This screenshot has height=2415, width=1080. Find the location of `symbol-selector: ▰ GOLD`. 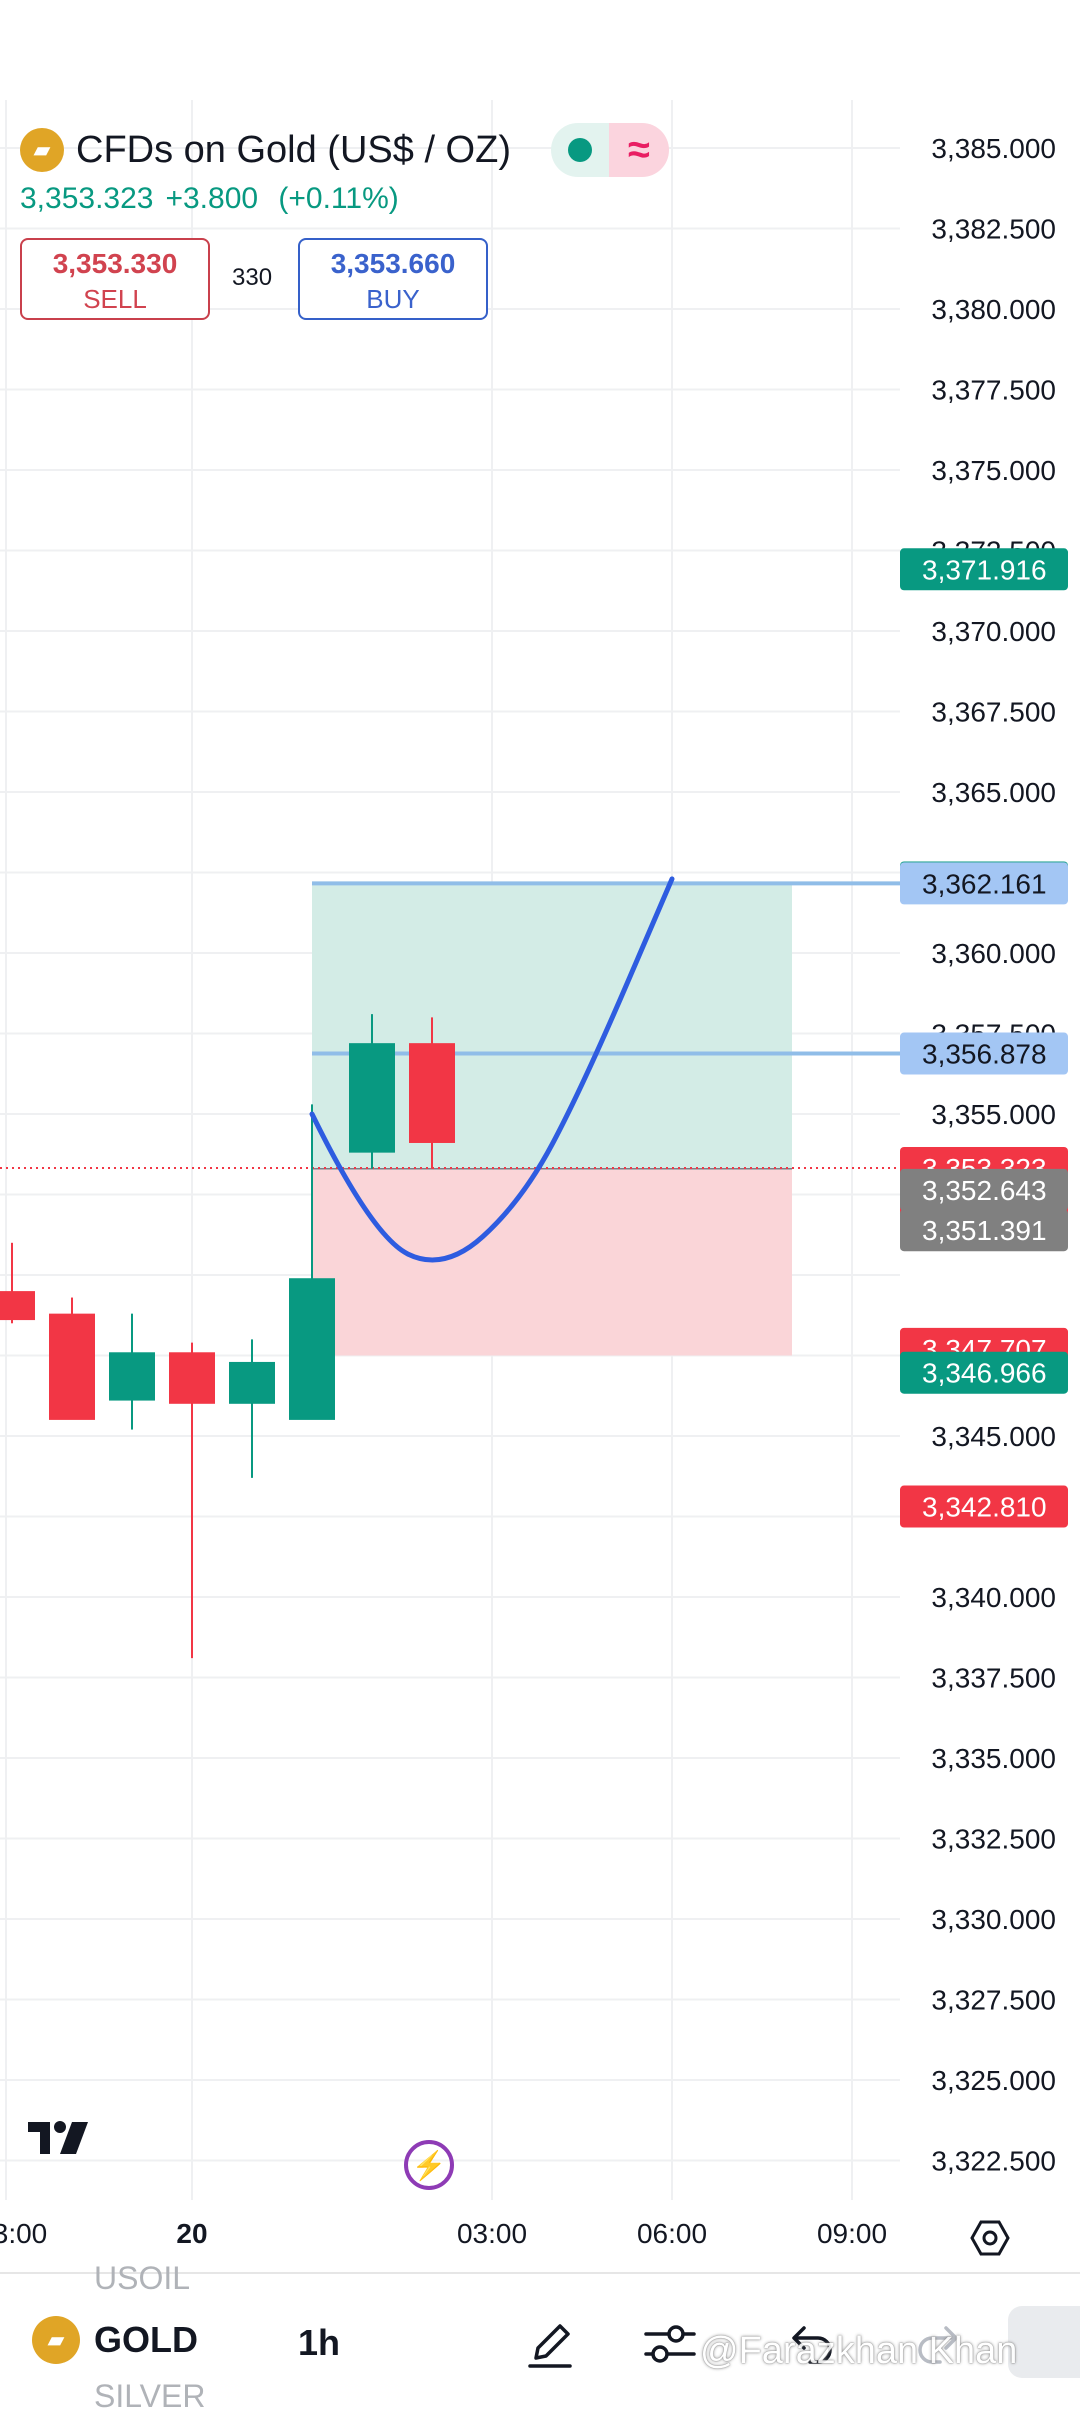

symbol-selector: ▰ GOLD is located at coordinates (115, 2340).